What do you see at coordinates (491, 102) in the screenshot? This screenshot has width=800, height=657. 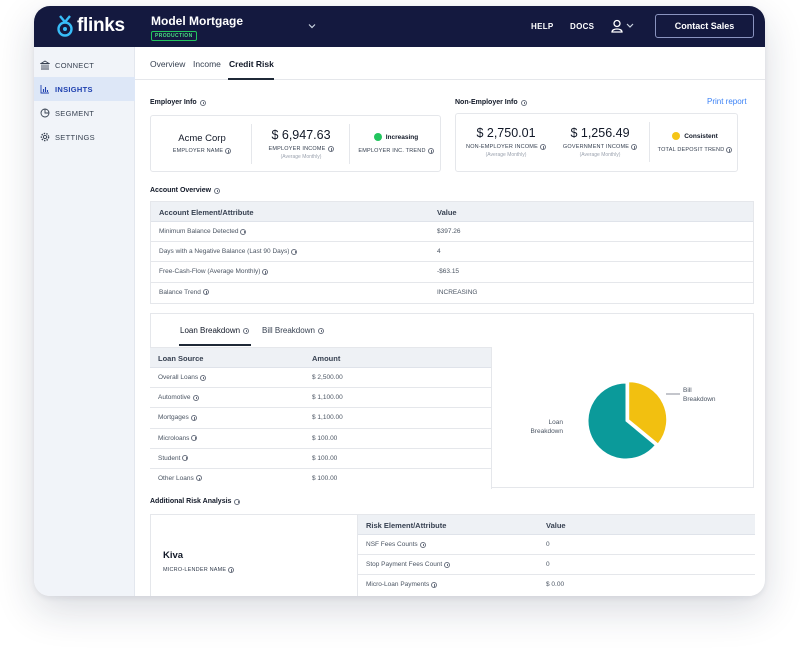 I see `non-employer-info-heading: Non-Employer Info` at bounding box center [491, 102].